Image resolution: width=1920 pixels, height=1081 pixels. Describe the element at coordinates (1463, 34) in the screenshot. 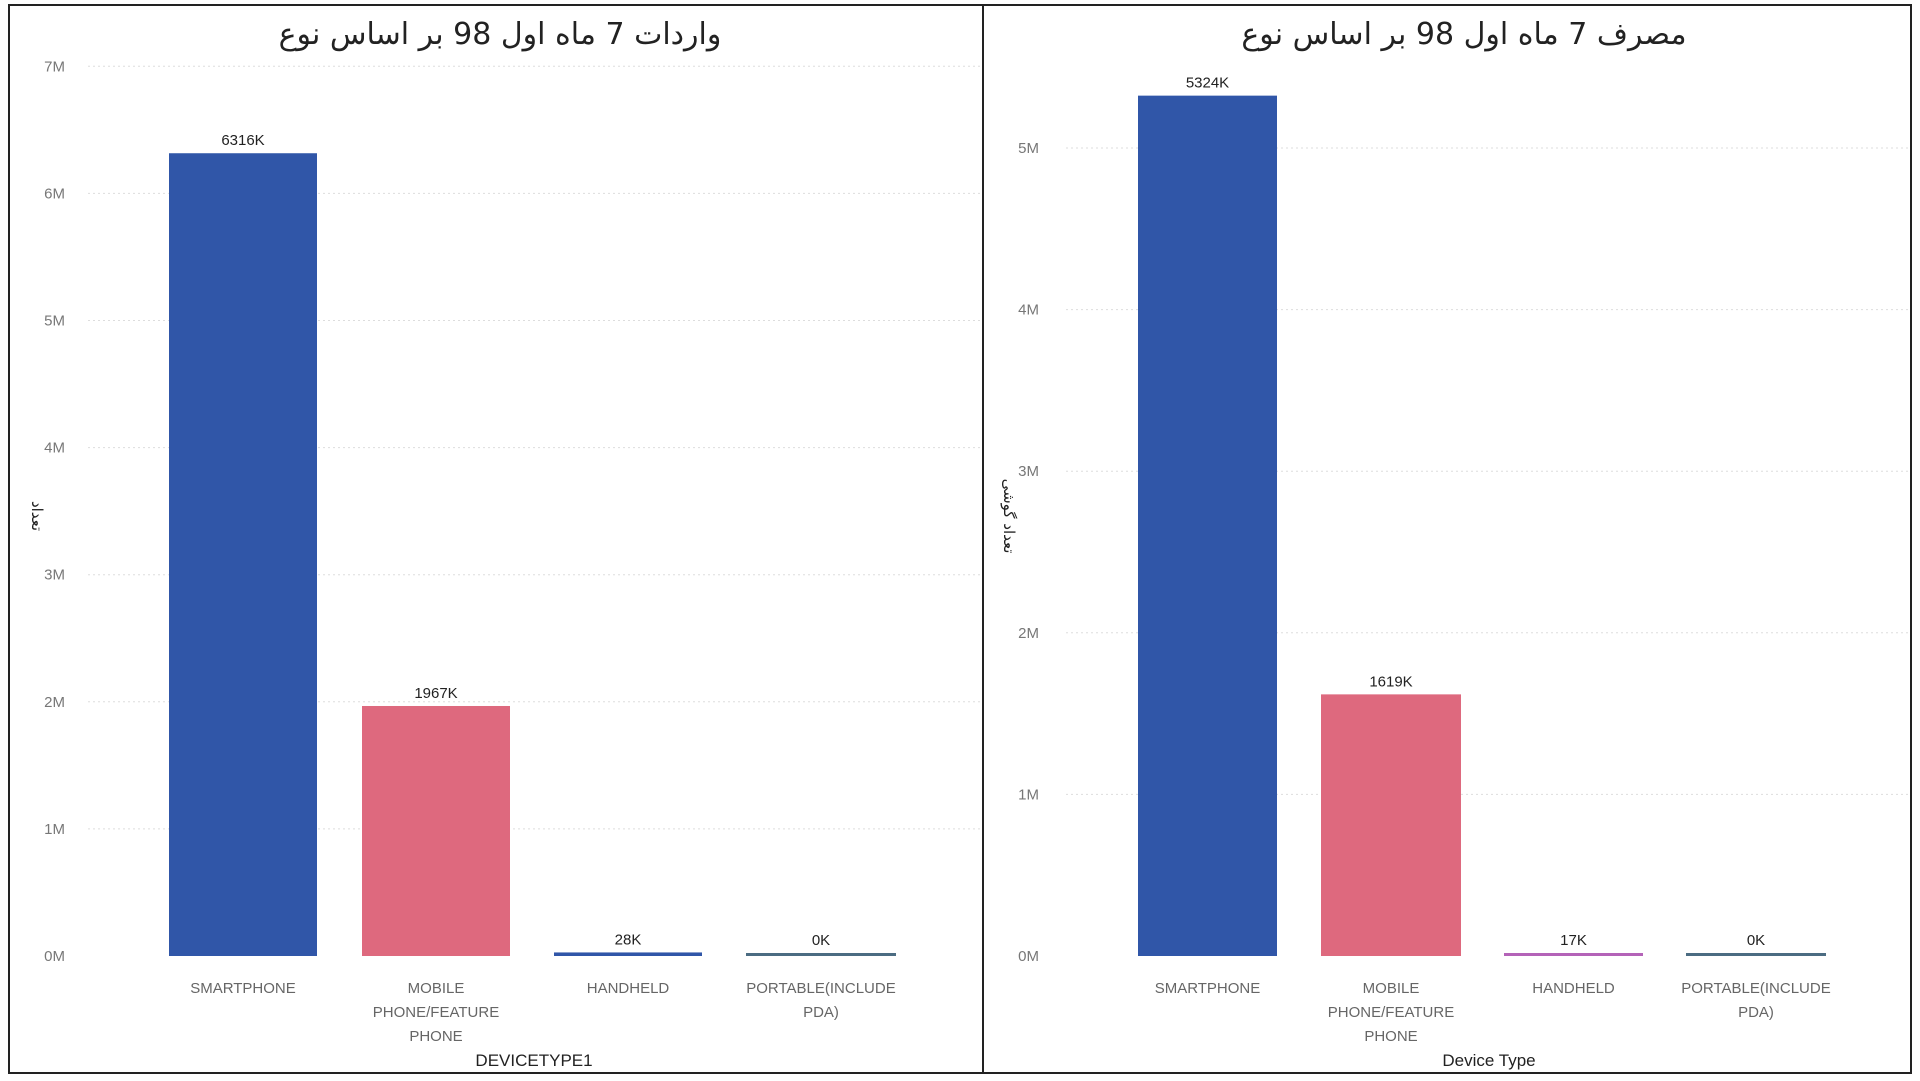

I see `chart-title: مصرف 7 ماه اول 98 بر اساس نوع` at that location.